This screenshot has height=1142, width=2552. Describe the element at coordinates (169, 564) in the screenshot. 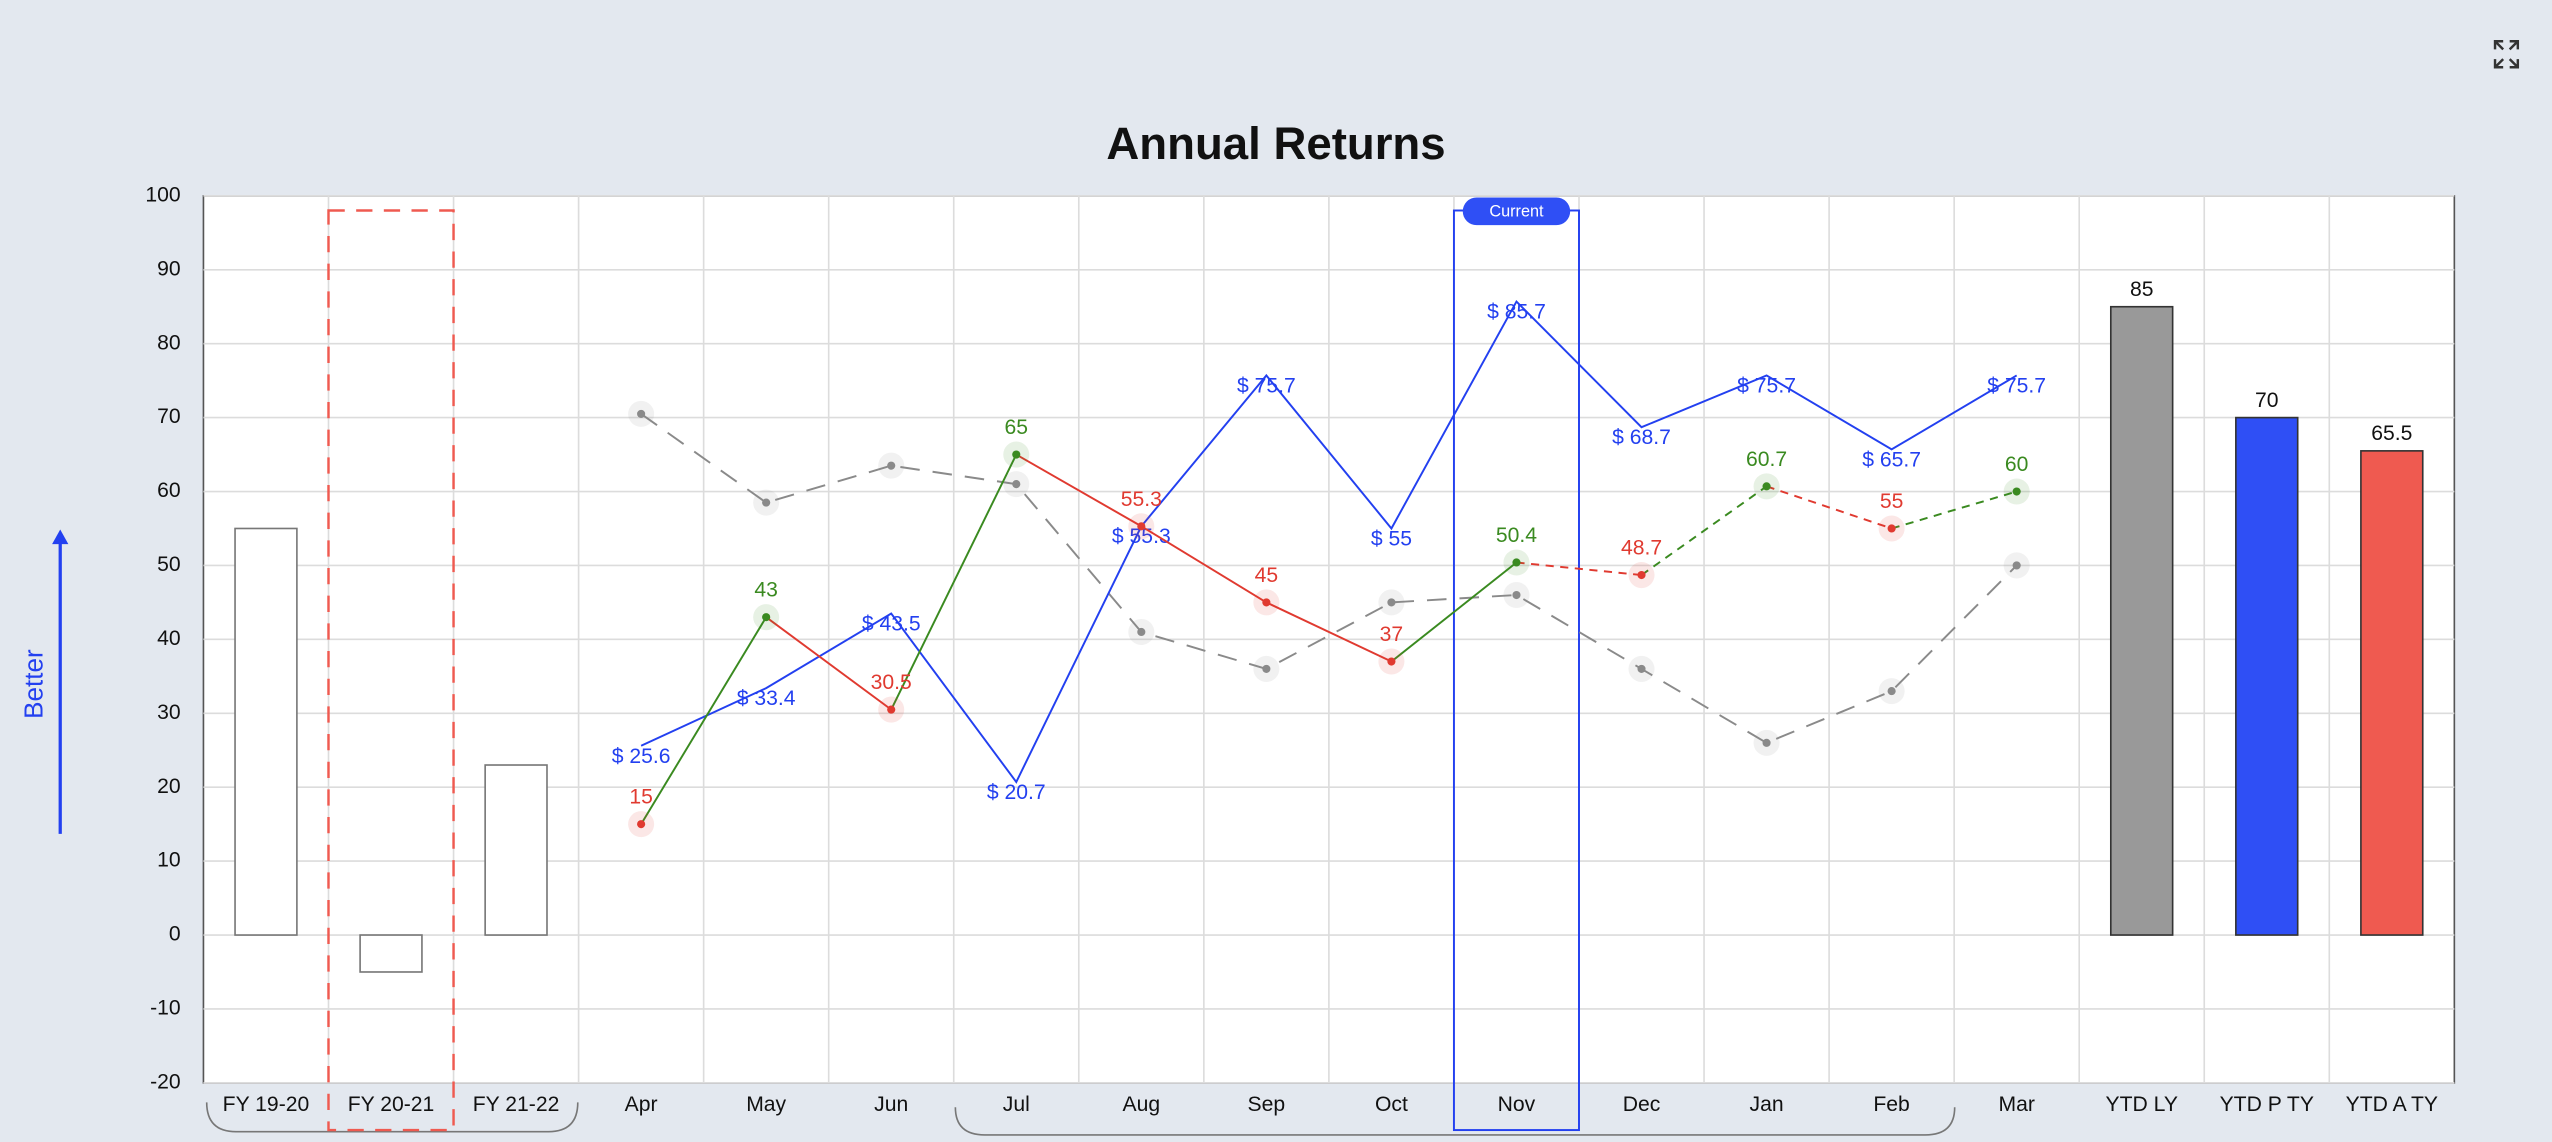

I see `y-tick-label: 50` at that location.